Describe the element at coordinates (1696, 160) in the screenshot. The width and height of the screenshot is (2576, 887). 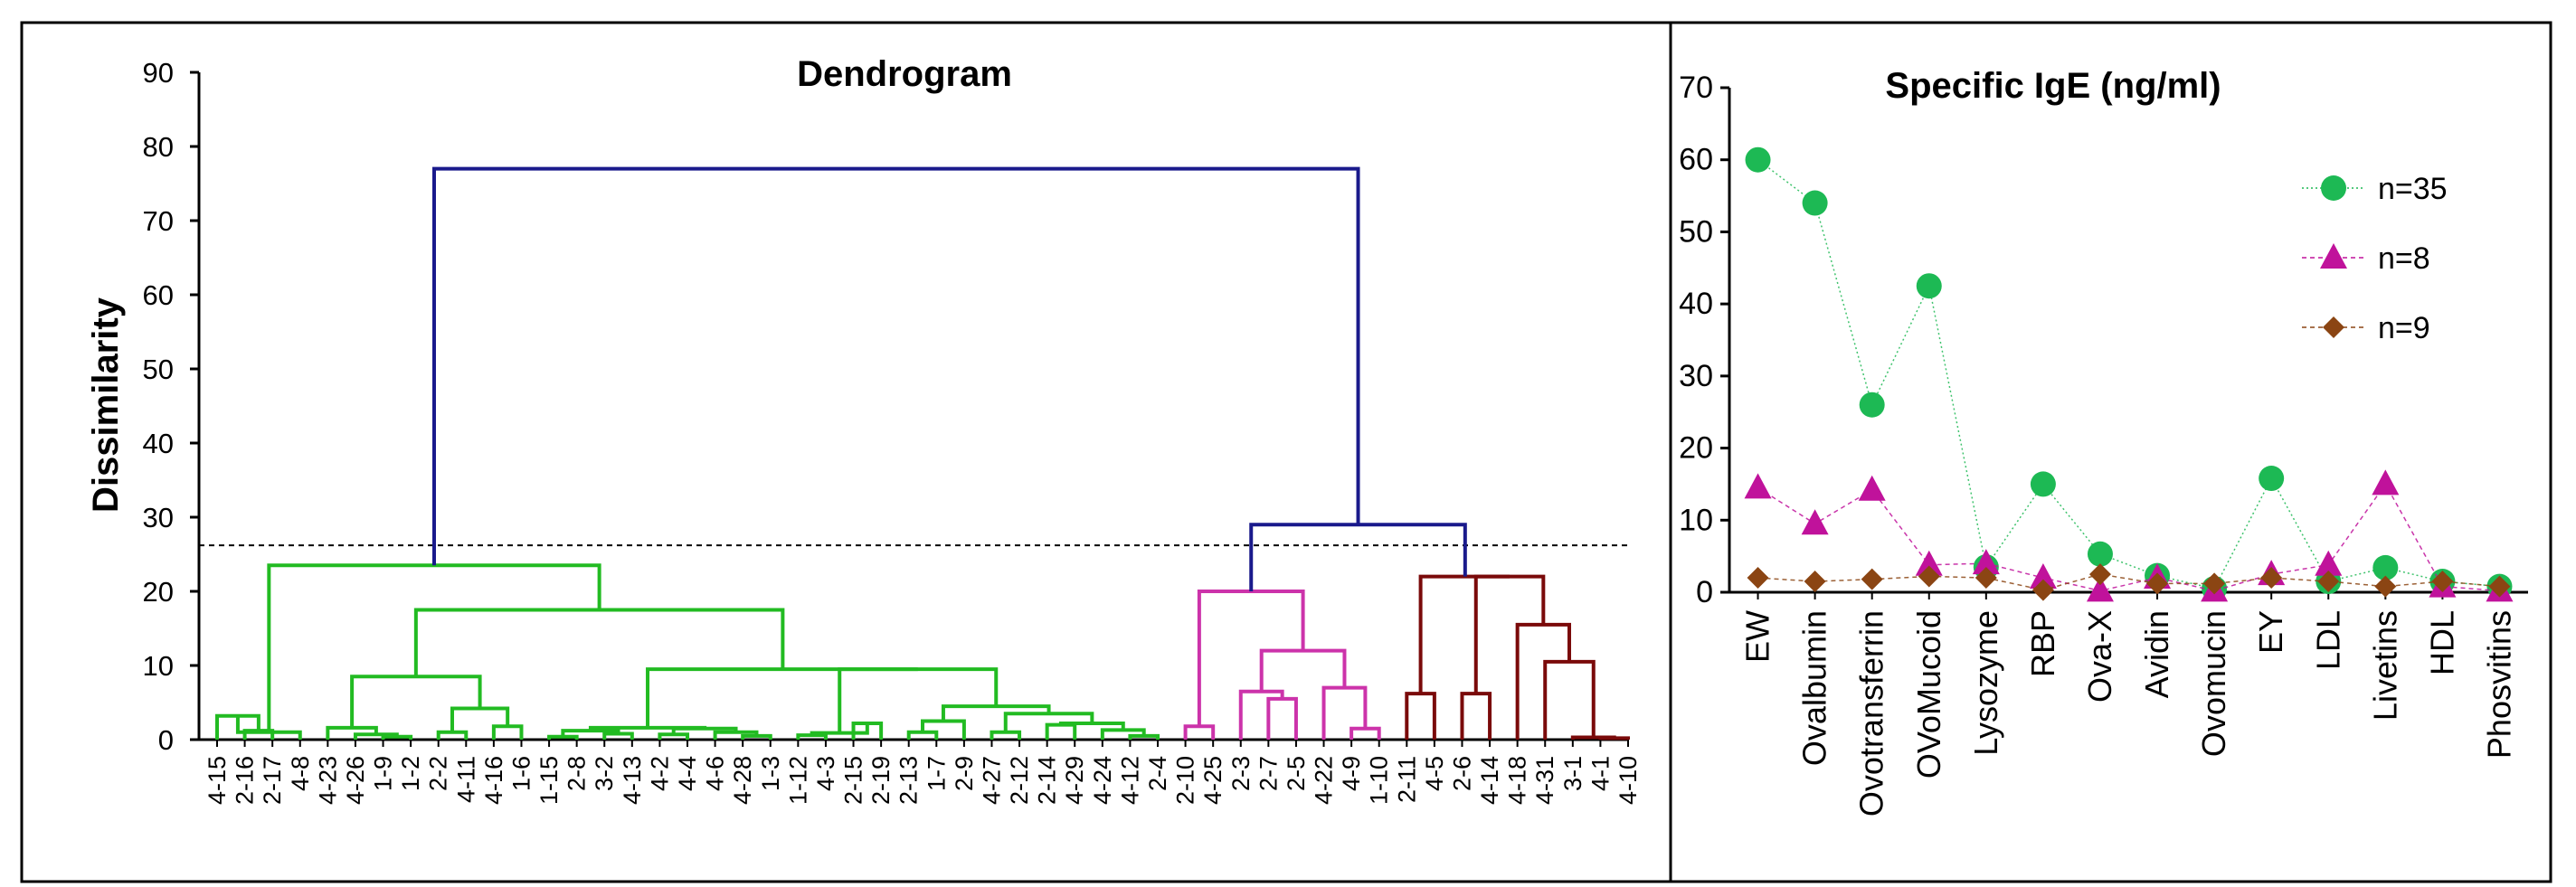
I see `ige-y-tick-label: 60` at that location.